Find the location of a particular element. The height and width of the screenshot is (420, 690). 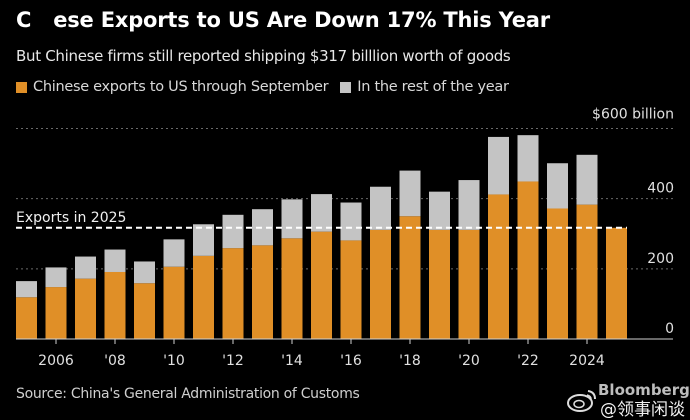

x-tick-label: '18 is located at coordinates (410, 361).